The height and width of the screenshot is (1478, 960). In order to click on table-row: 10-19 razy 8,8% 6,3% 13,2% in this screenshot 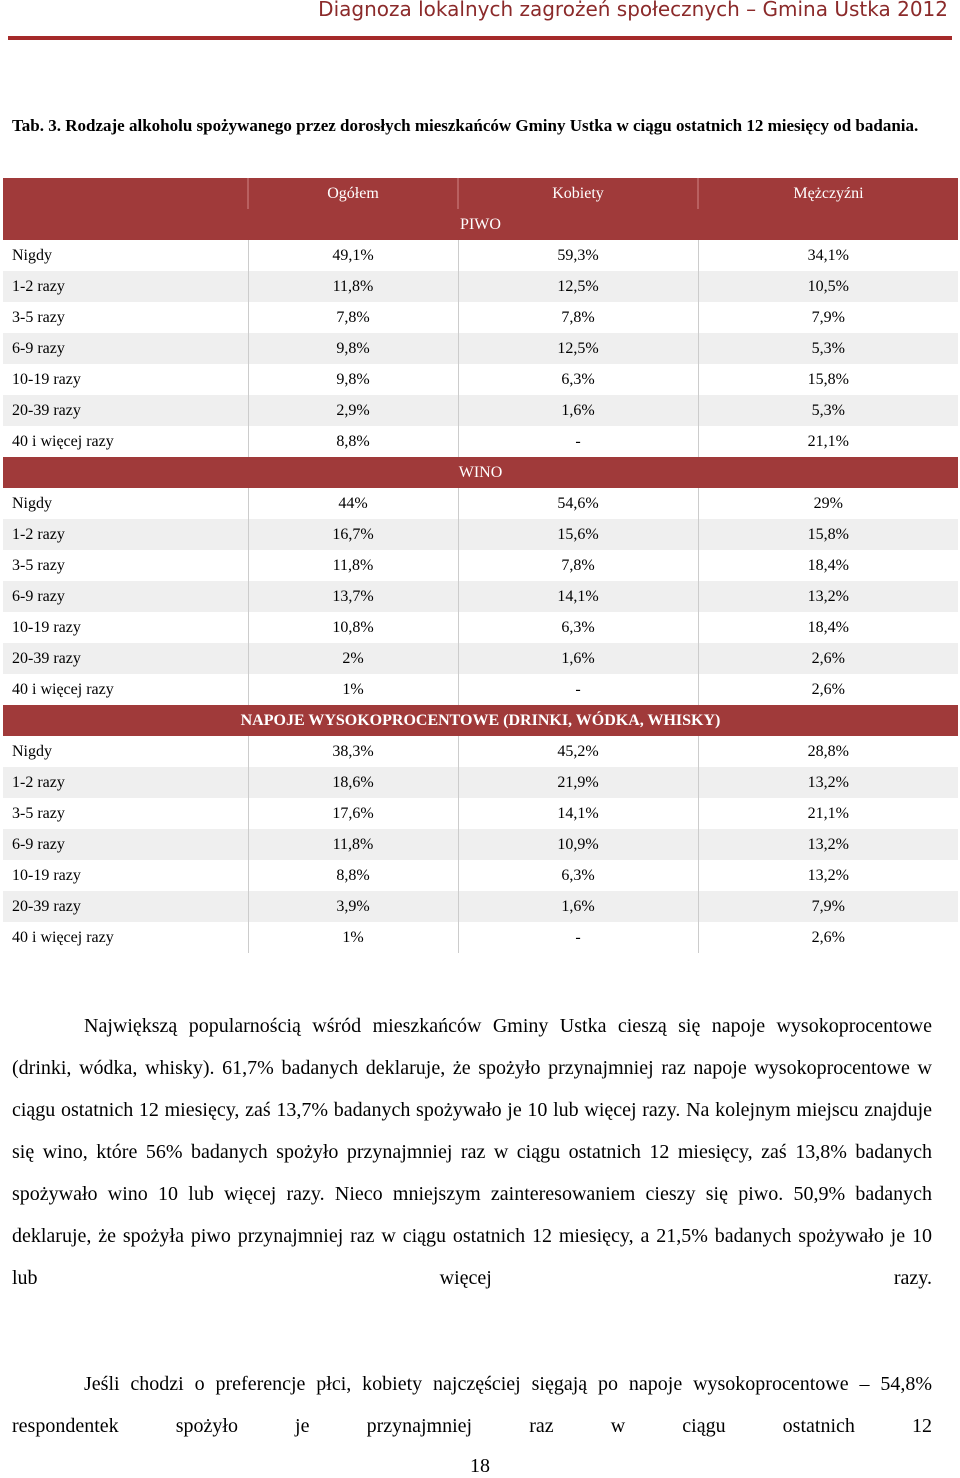, I will do `click(480, 875)`.